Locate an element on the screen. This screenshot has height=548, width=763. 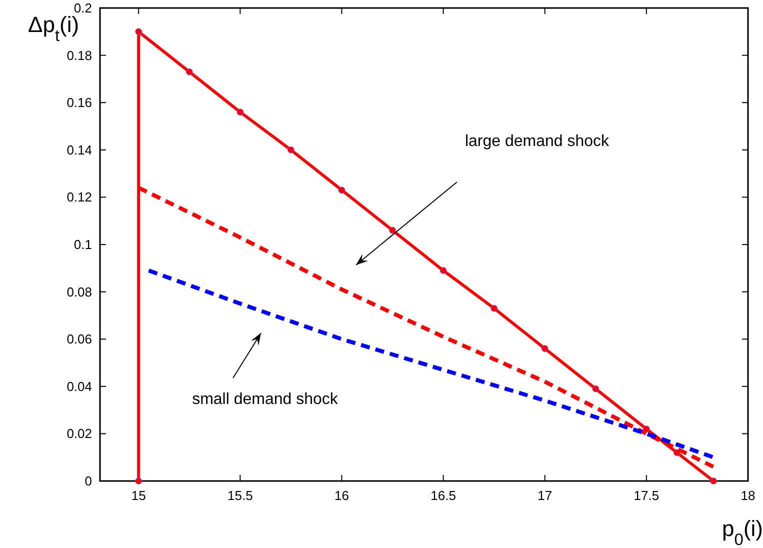
annotation: large demand shock is located at coordinates (537, 141).